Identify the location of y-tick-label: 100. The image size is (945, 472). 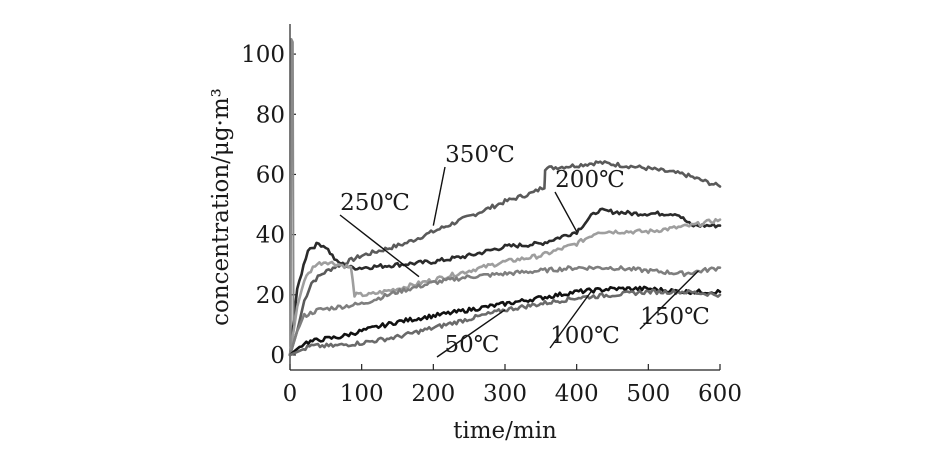
(263, 55).